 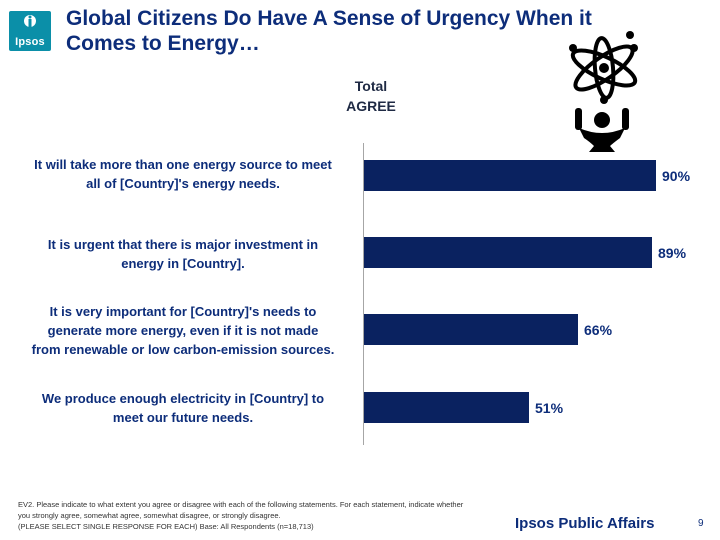 I want to click on category-label-1-line-2: all of [Country]'s energy needs., so click(x=183, y=183).